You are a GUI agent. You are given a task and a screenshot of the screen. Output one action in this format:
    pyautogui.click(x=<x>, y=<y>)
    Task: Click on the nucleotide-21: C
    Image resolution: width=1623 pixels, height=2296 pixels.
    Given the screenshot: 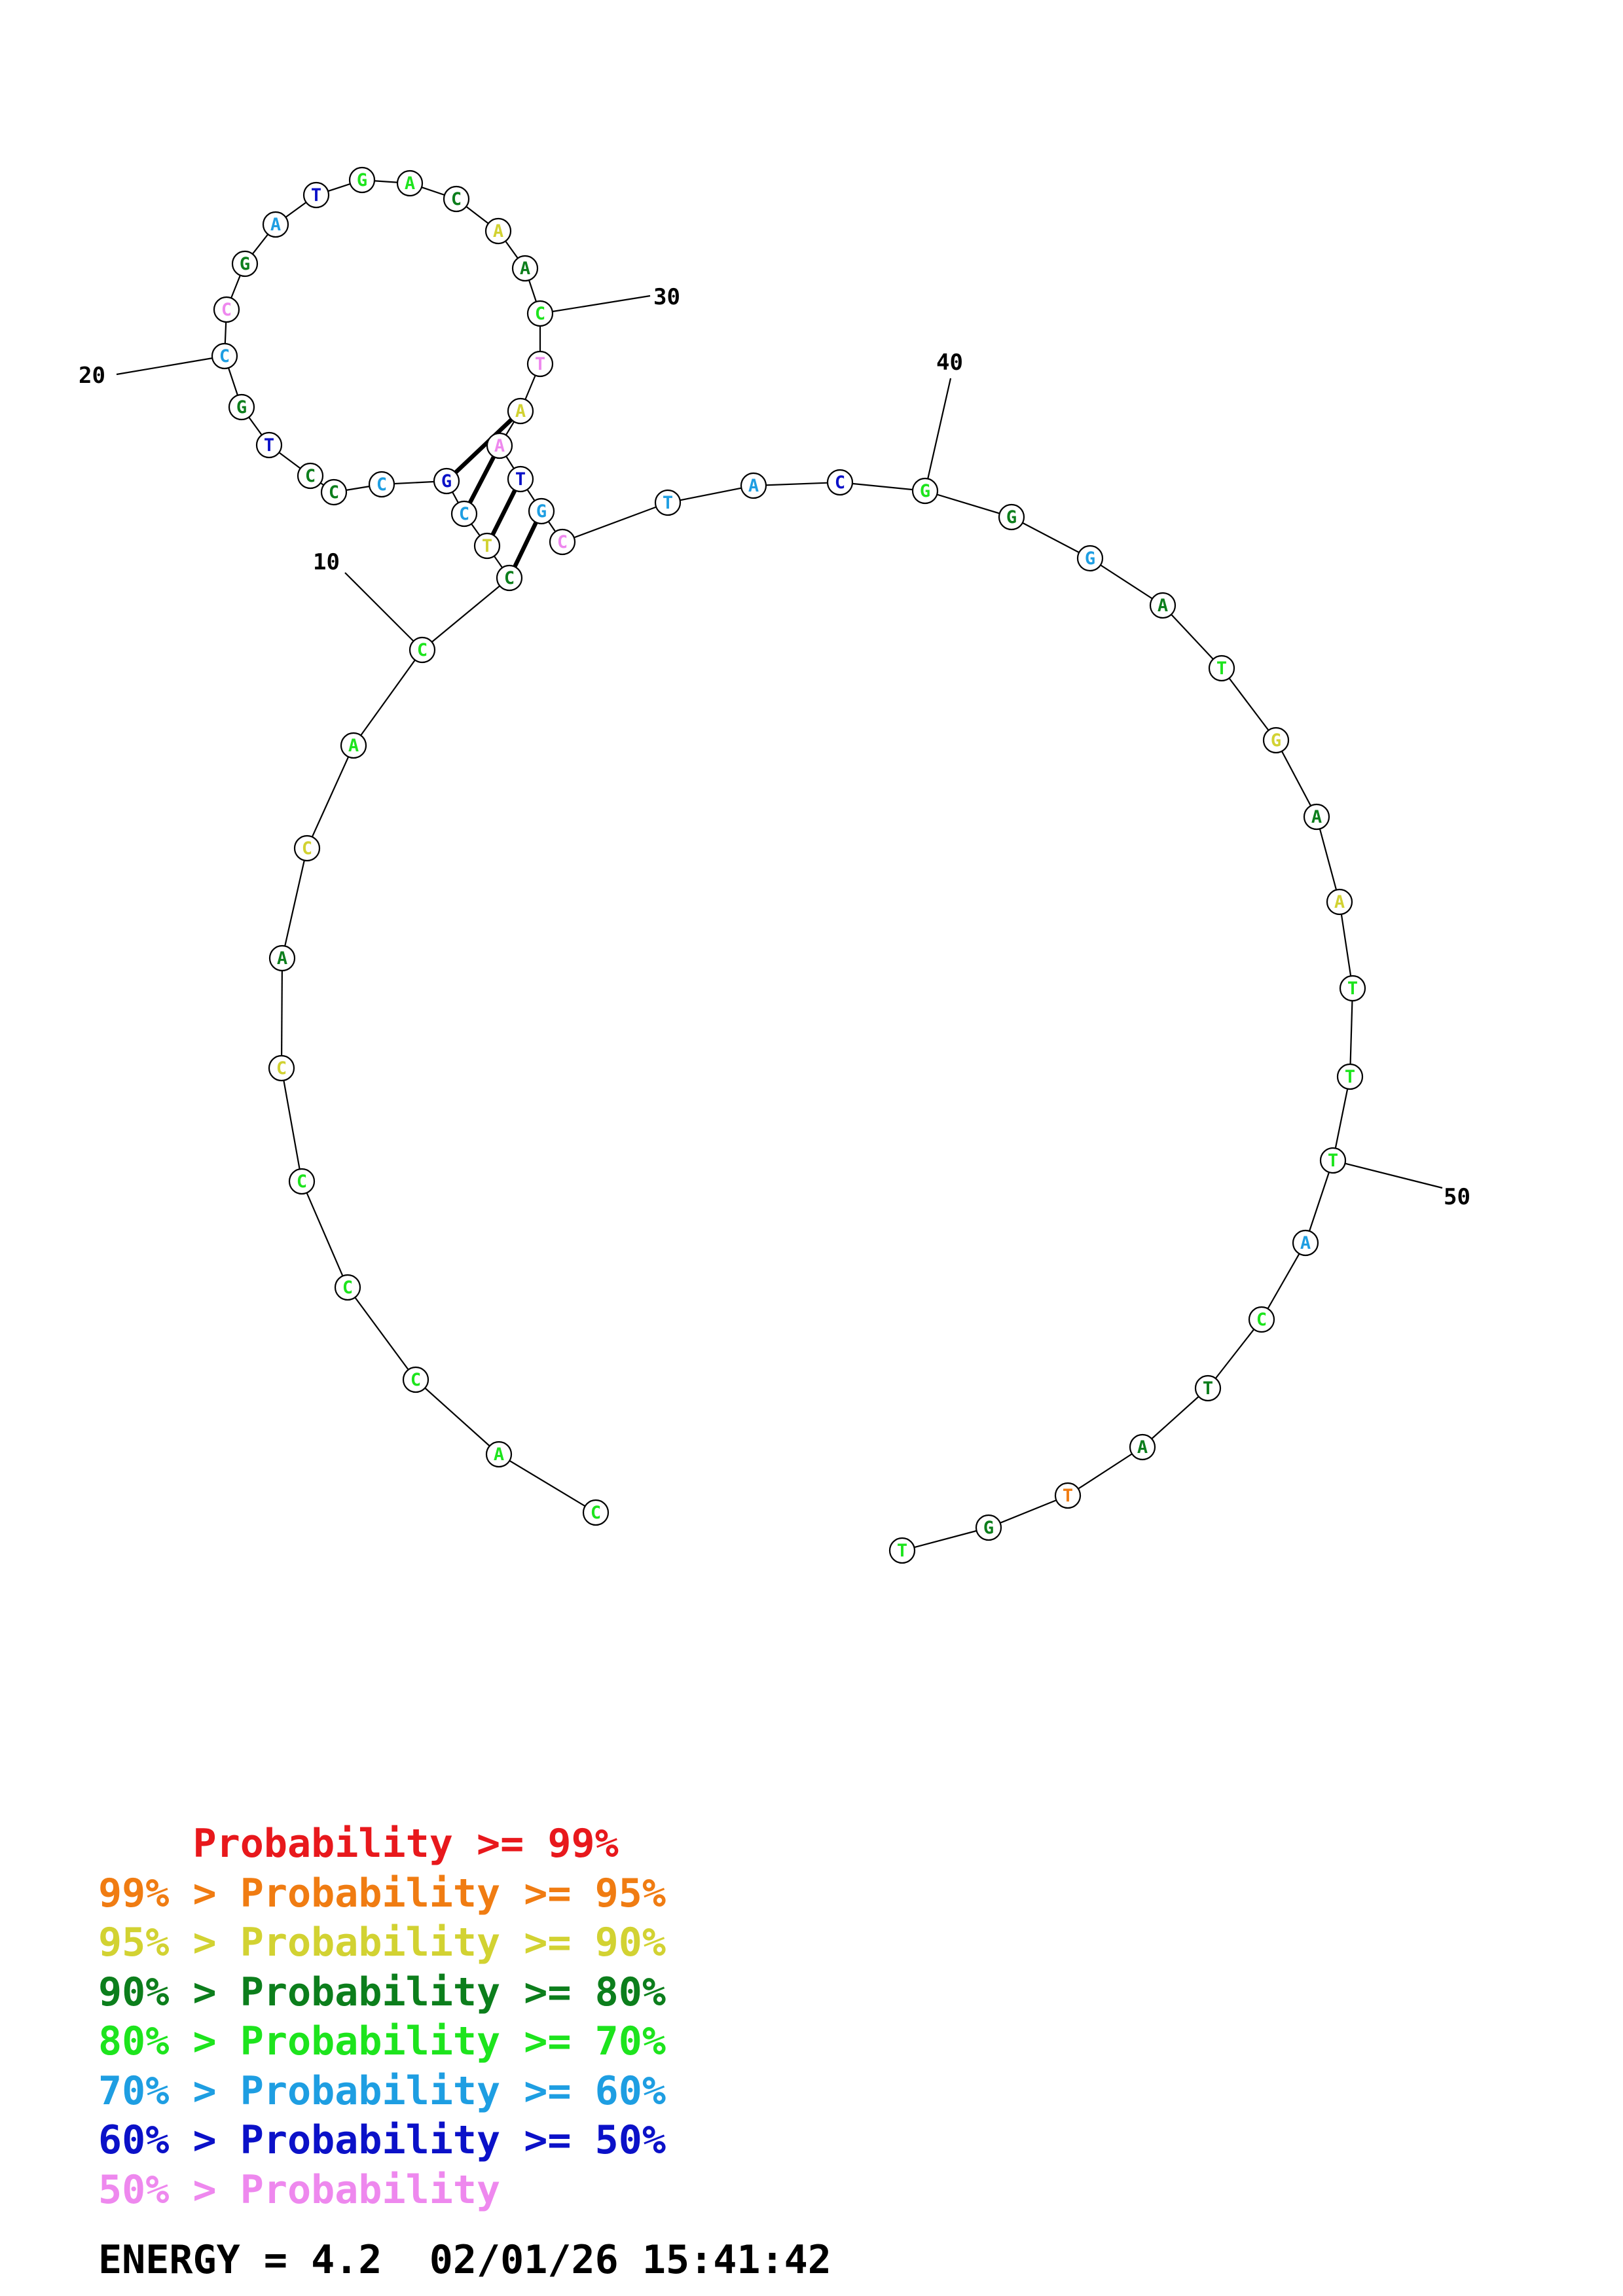 What is the action you would take?
    pyautogui.click(x=226, y=309)
    